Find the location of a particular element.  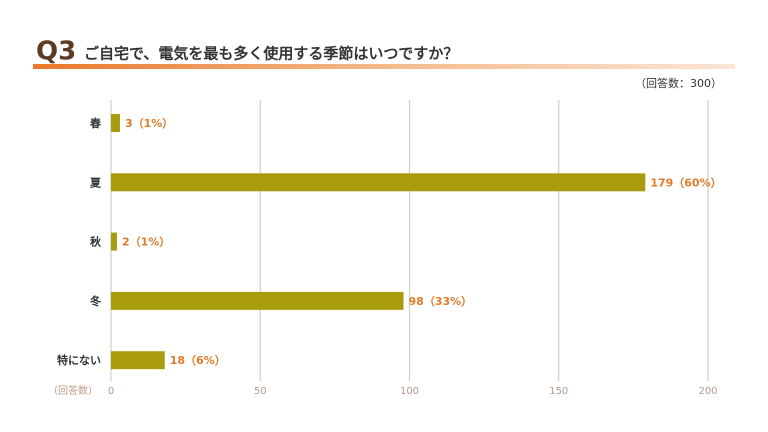

title-underline is located at coordinates (384, 66).